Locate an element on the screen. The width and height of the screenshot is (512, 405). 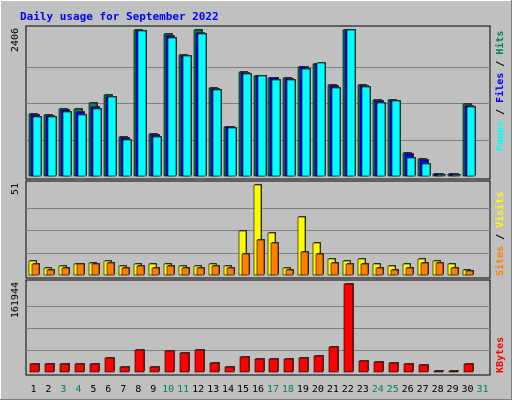
chart-title: Daily usage for September 2022 is located at coordinates (119, 16).